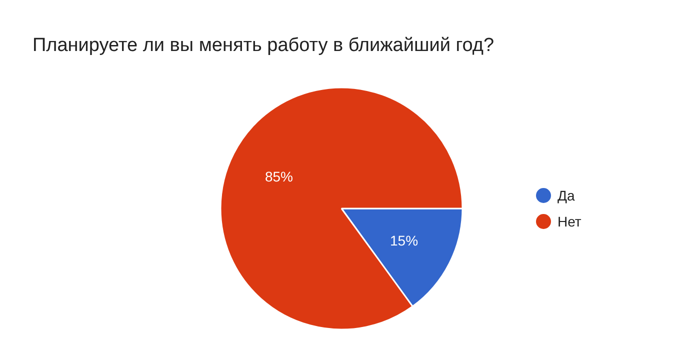 Image resolution: width=700 pixels, height=361 pixels. Describe the element at coordinates (570, 222) in the screenshot. I see `legend-label: Нет` at that location.